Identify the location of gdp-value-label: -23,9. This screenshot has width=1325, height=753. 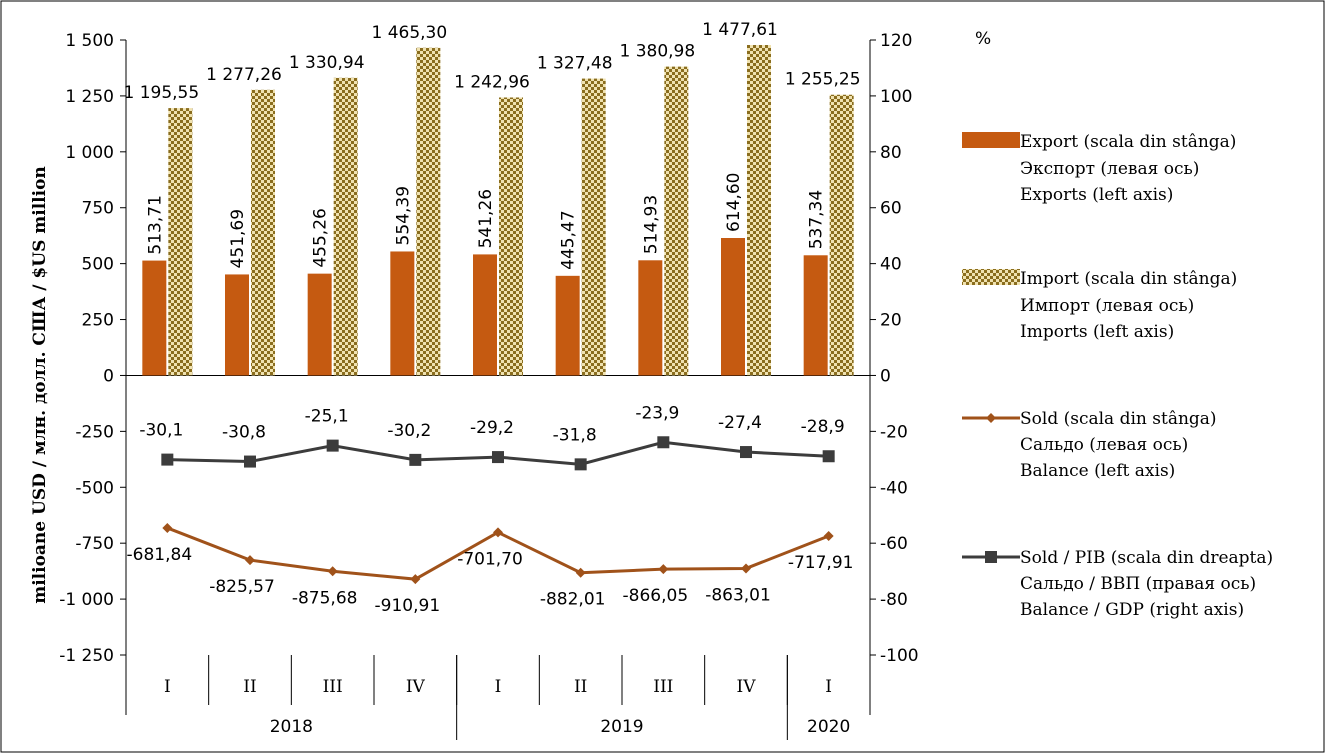
(657, 413).